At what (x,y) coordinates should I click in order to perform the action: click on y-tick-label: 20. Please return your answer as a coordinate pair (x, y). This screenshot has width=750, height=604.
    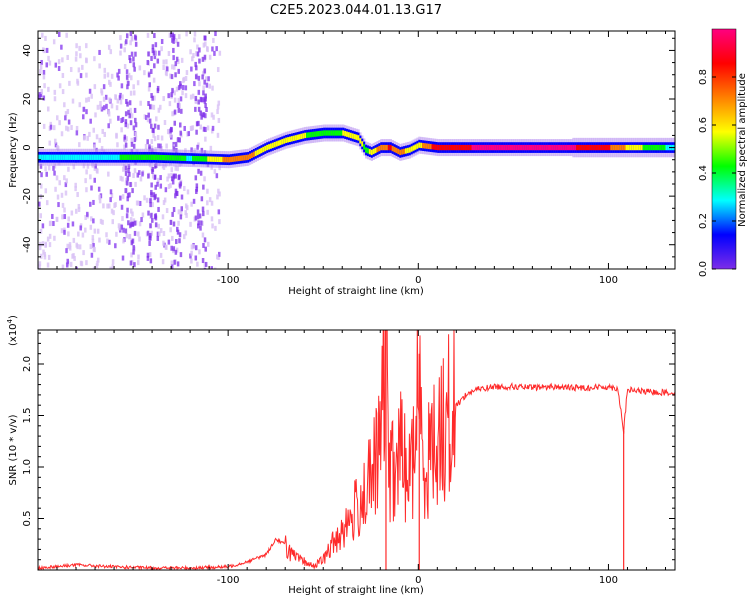
    Looking at the image, I should click on (27, 99).